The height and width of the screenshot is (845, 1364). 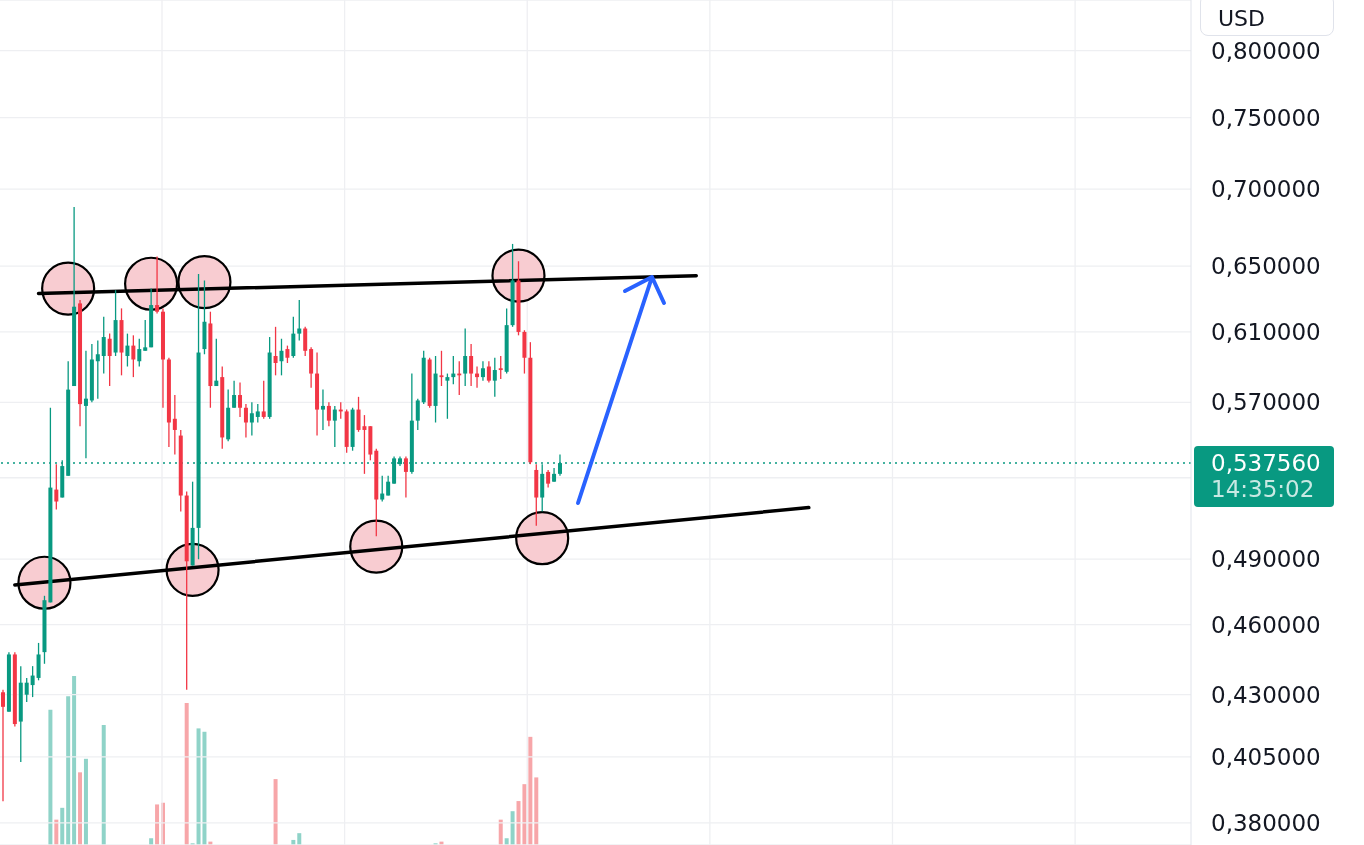 I want to click on y-tick-label: 0,405000, so click(x=1266, y=756).